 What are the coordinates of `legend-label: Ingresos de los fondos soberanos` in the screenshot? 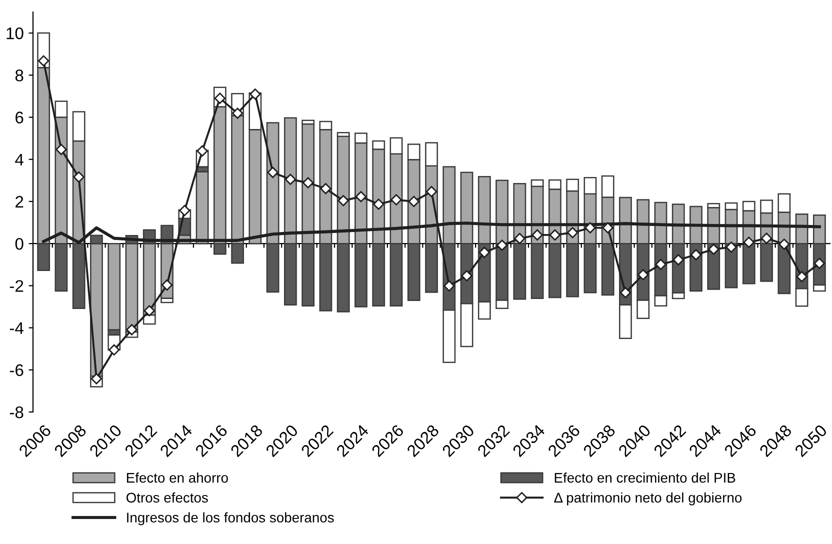 It's located at (230, 519).